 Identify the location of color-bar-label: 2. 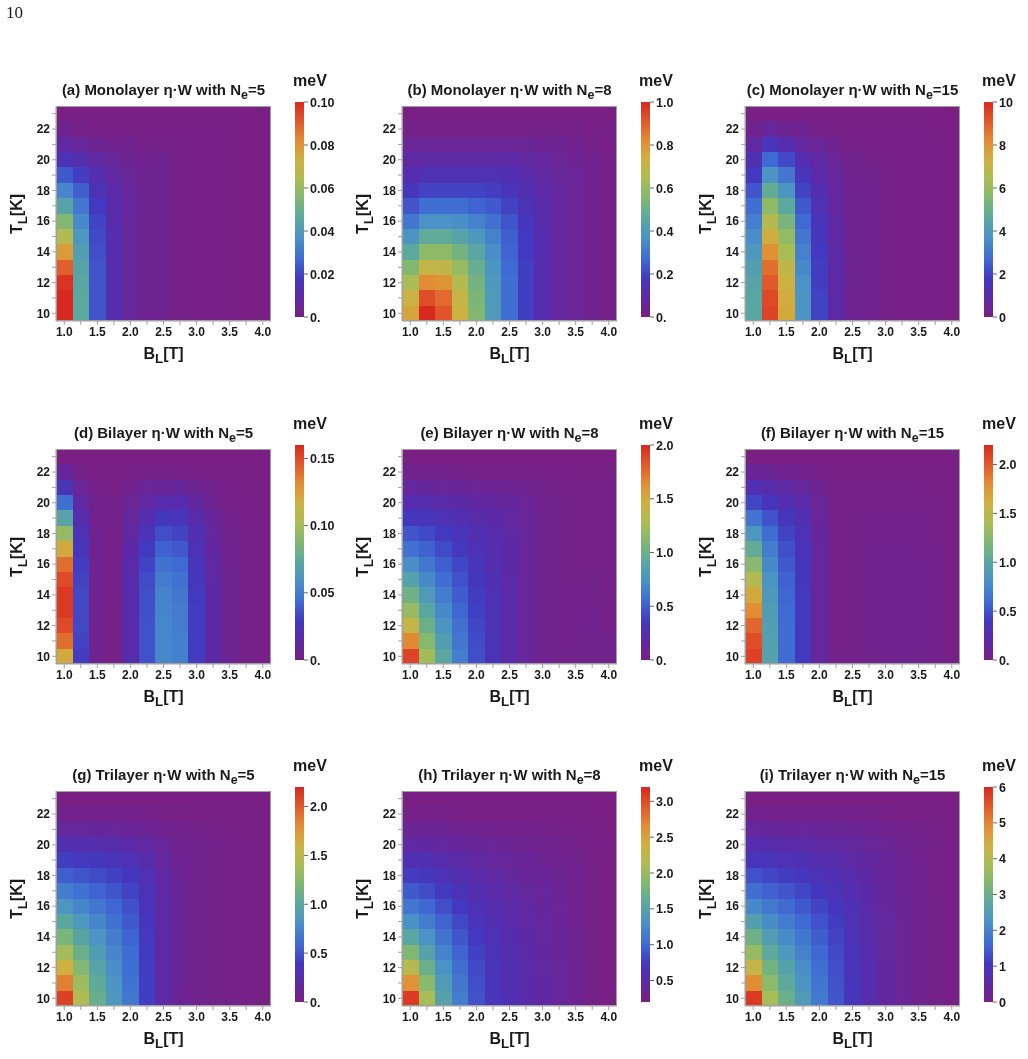
(1002, 274).